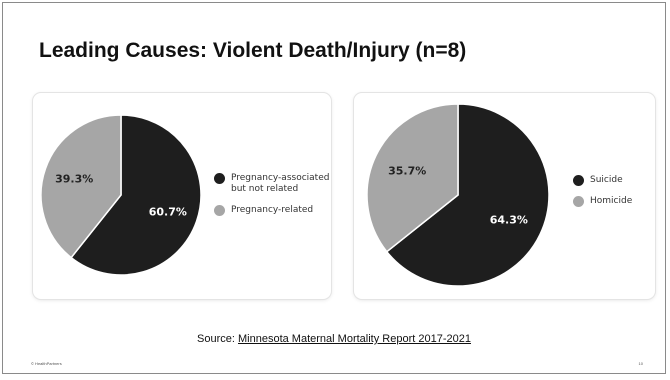 The width and height of the screenshot is (670, 380). Describe the element at coordinates (407, 170) in the screenshot. I see `pie-slice-label: 35.7%` at that location.